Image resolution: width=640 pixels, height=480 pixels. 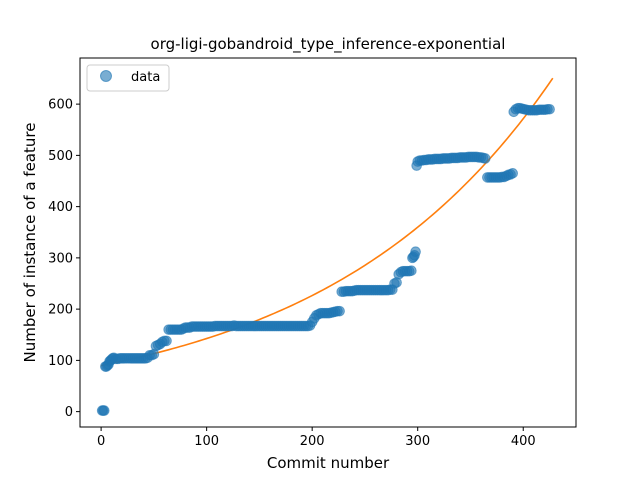 I want to click on x-tick-label-100: 100, so click(x=206, y=441).